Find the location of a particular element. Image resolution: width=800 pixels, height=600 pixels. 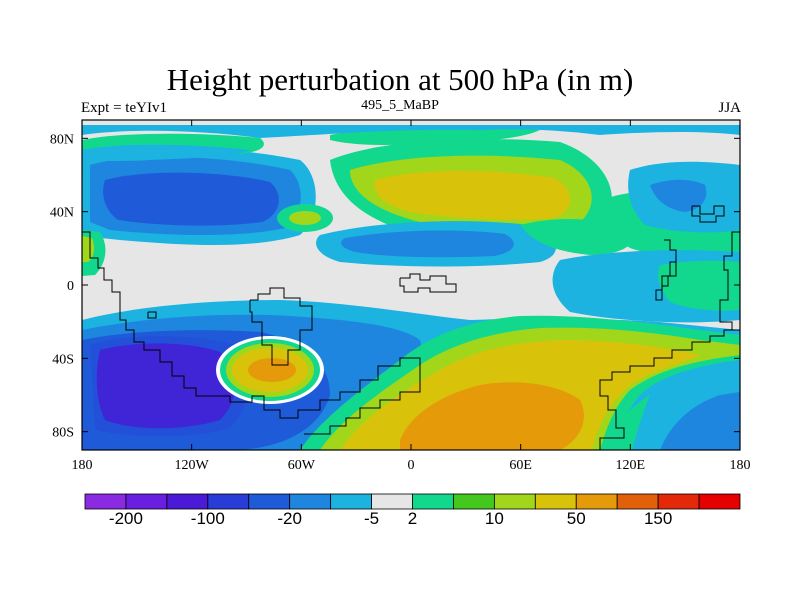

south-pacific-deep-edge is located at coordinates (169, 386).